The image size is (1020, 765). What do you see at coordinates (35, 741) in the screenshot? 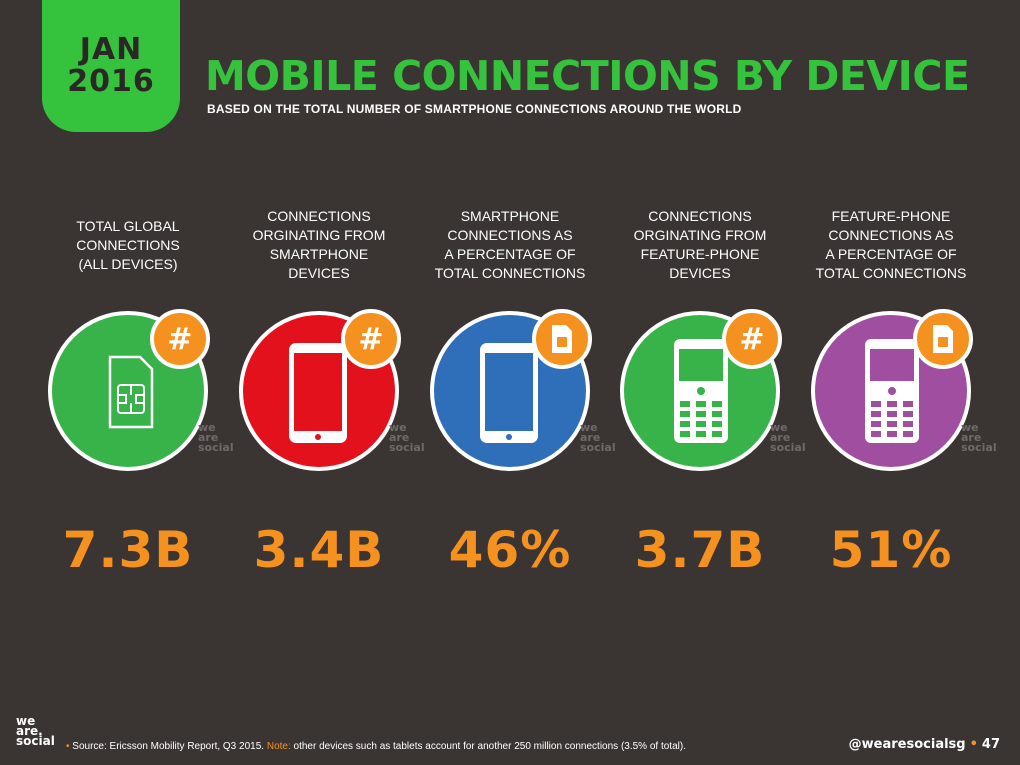
I see `logo-line: social` at bounding box center [35, 741].